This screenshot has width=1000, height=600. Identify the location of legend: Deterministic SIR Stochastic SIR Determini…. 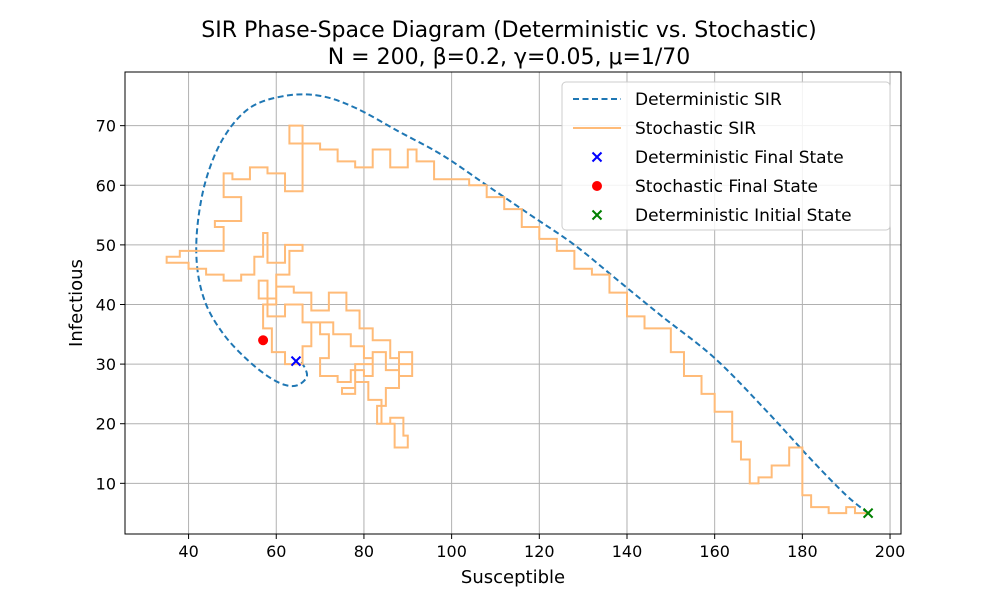
(726, 156).